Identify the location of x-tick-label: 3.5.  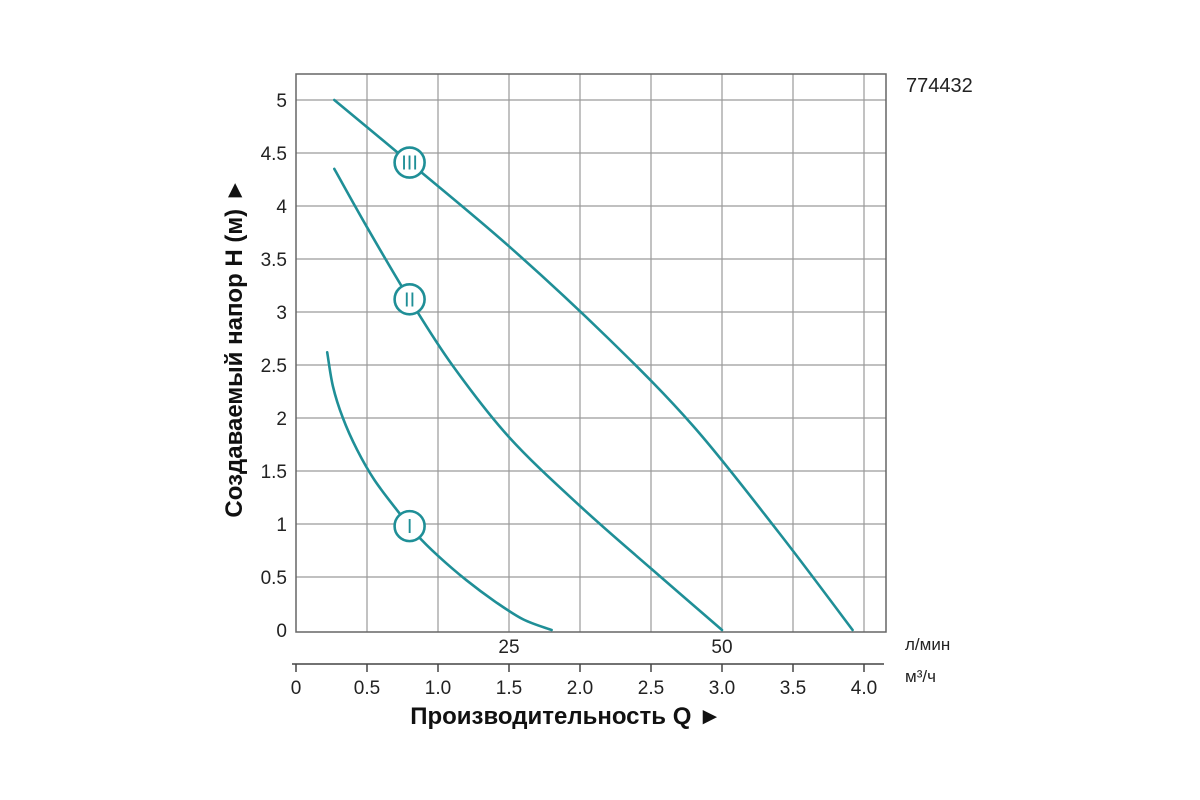
(793, 688).